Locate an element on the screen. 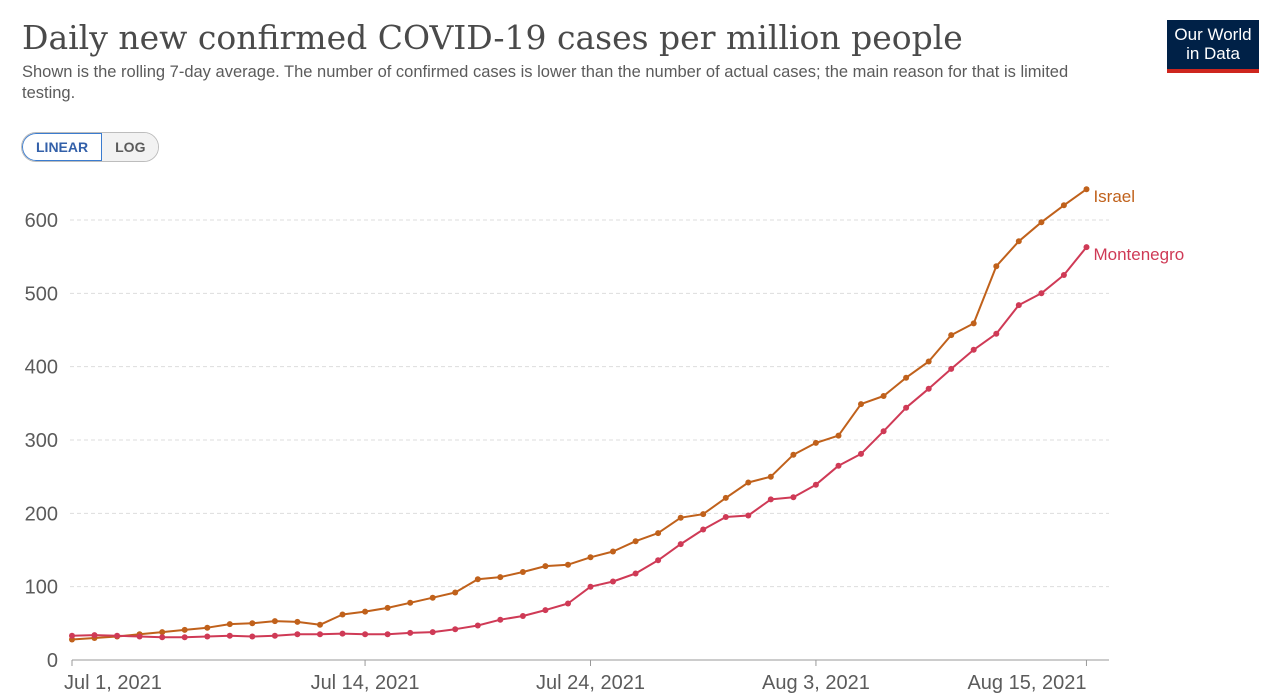  log-scale-button: LOG is located at coordinates (130, 147).